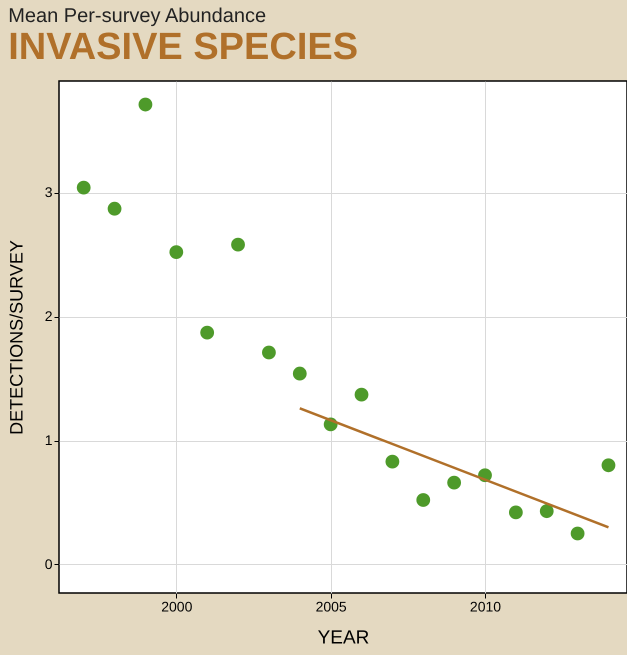  What do you see at coordinates (48, 564) in the screenshot?
I see `y-tick-label: 0` at bounding box center [48, 564].